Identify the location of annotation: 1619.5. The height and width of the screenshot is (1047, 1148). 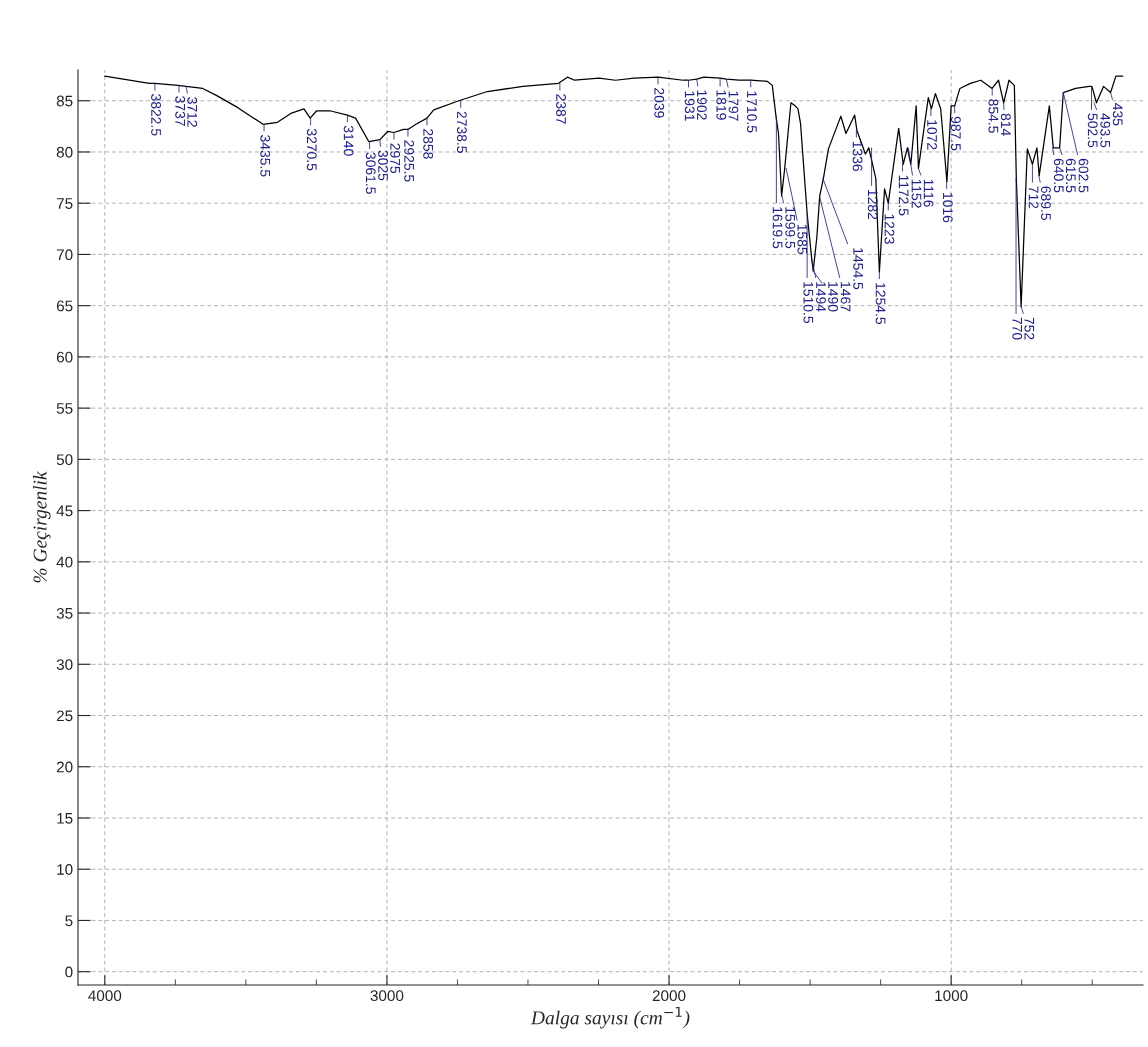
(777, 228).